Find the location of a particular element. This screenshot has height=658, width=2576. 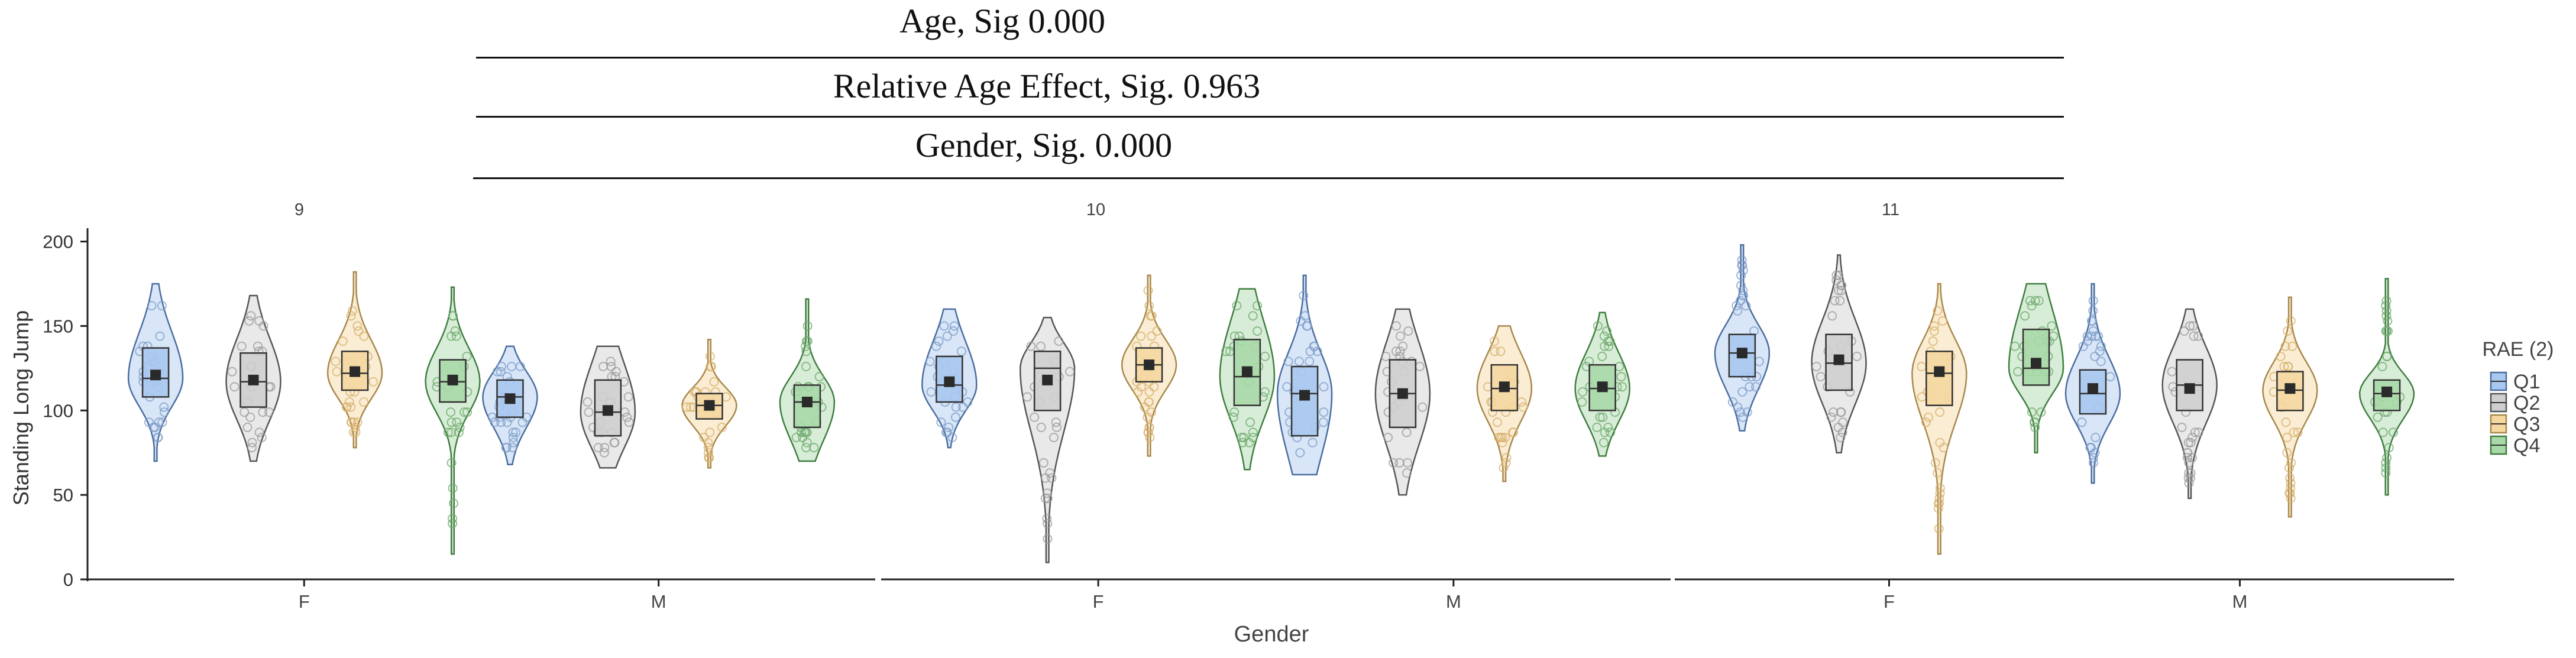

legend-label-q2: Q2 is located at coordinates (2527, 403).